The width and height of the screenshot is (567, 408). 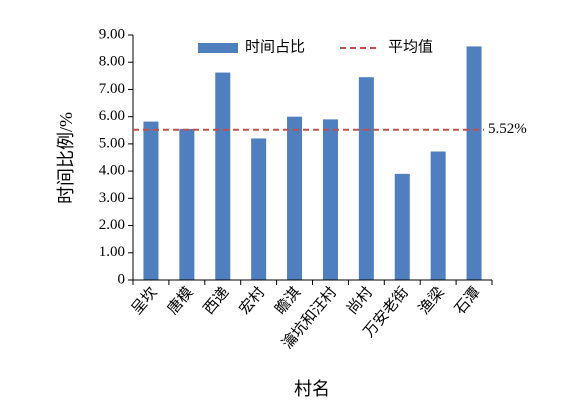 I want to click on x-tick-label: 呈坎, so click(x=144, y=301).